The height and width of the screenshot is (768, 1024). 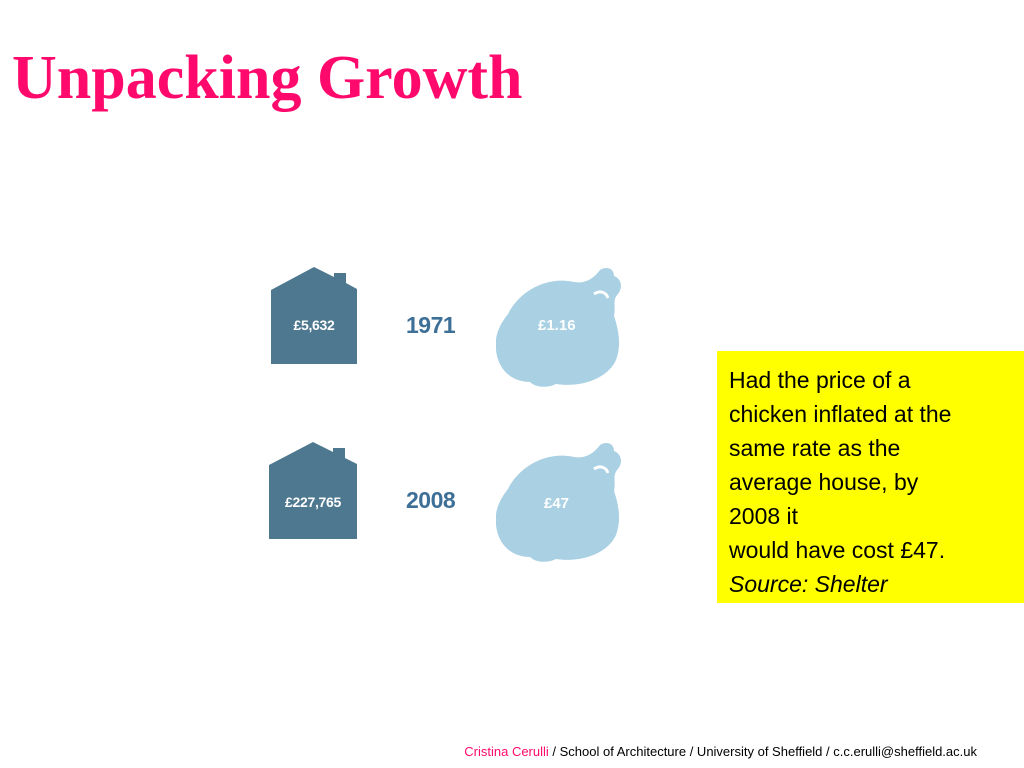 What do you see at coordinates (557, 325) in the screenshot?
I see `chicken-price-1971: £1.16` at bounding box center [557, 325].